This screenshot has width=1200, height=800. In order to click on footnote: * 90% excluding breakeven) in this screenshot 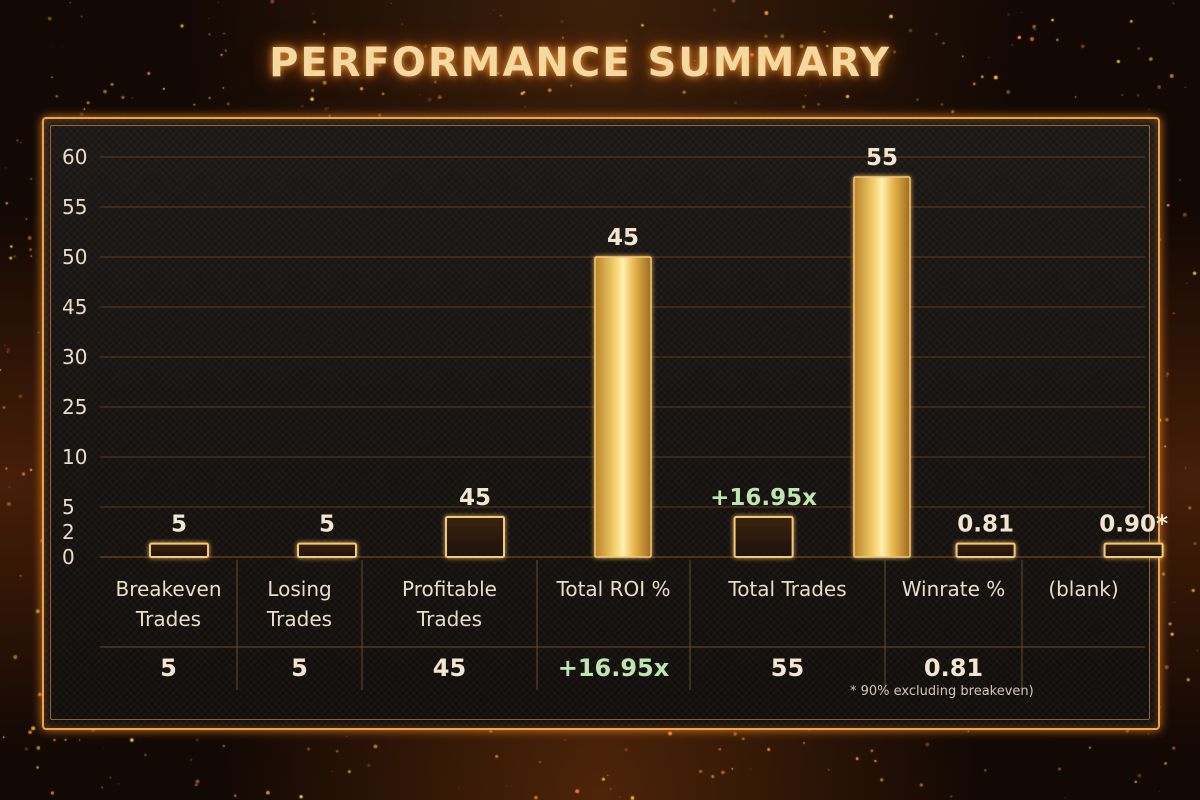, I will do `click(942, 691)`.